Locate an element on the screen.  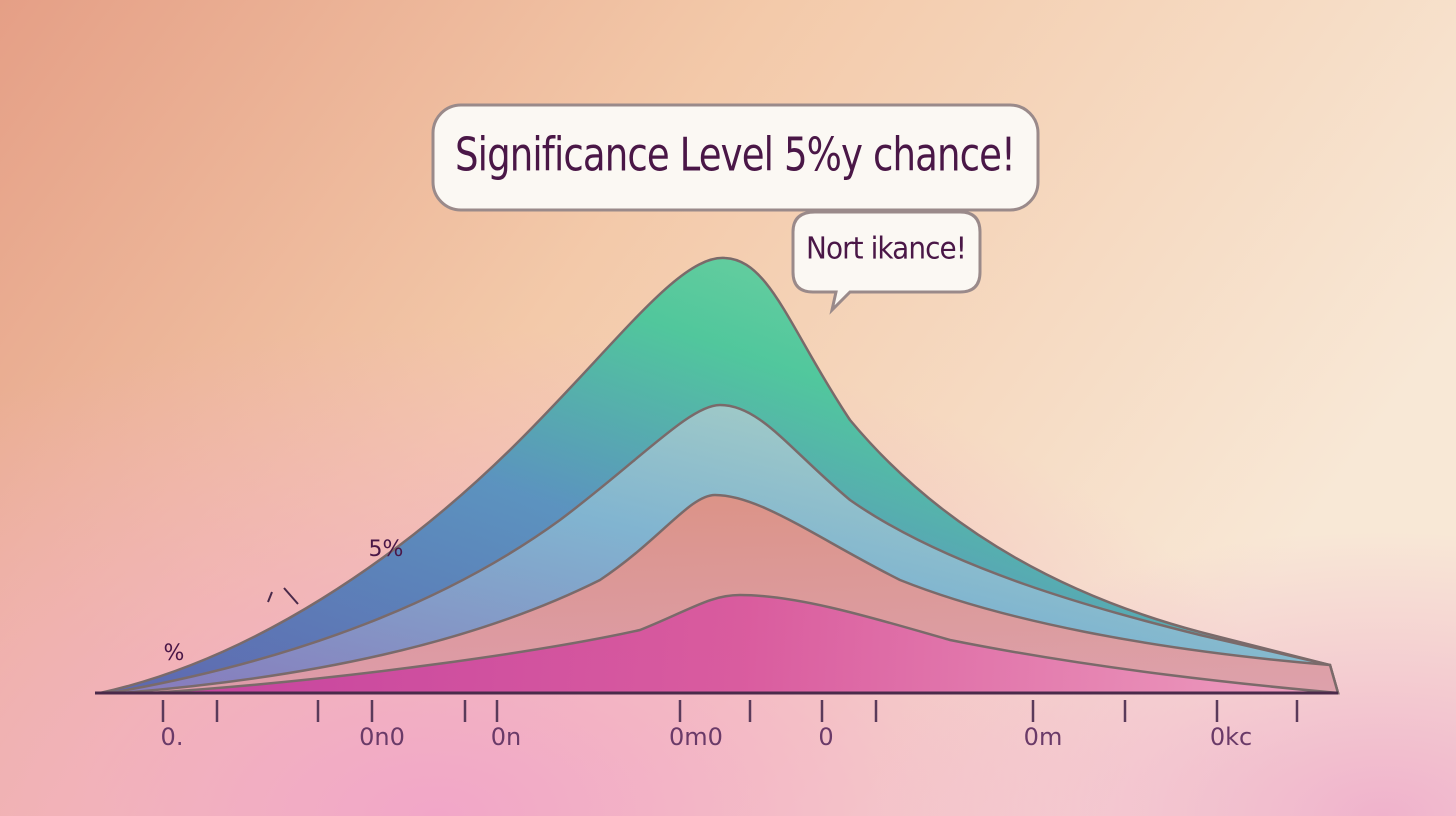
title: Significance Level 5%y chance! is located at coordinates (735, 155).